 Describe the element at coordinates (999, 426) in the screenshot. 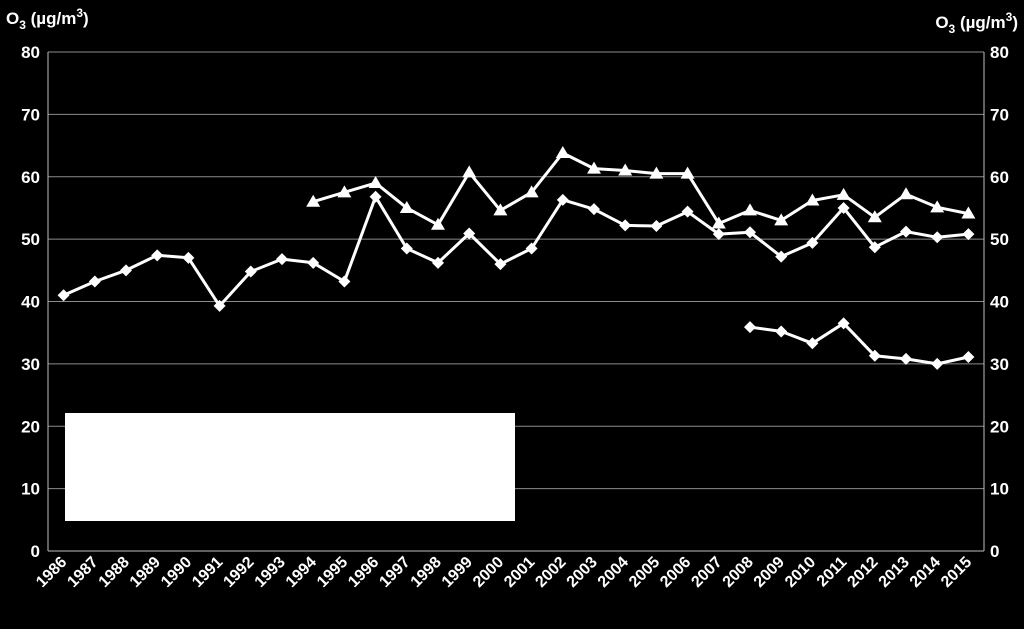

I see `y-tick-label-right: 20` at that location.